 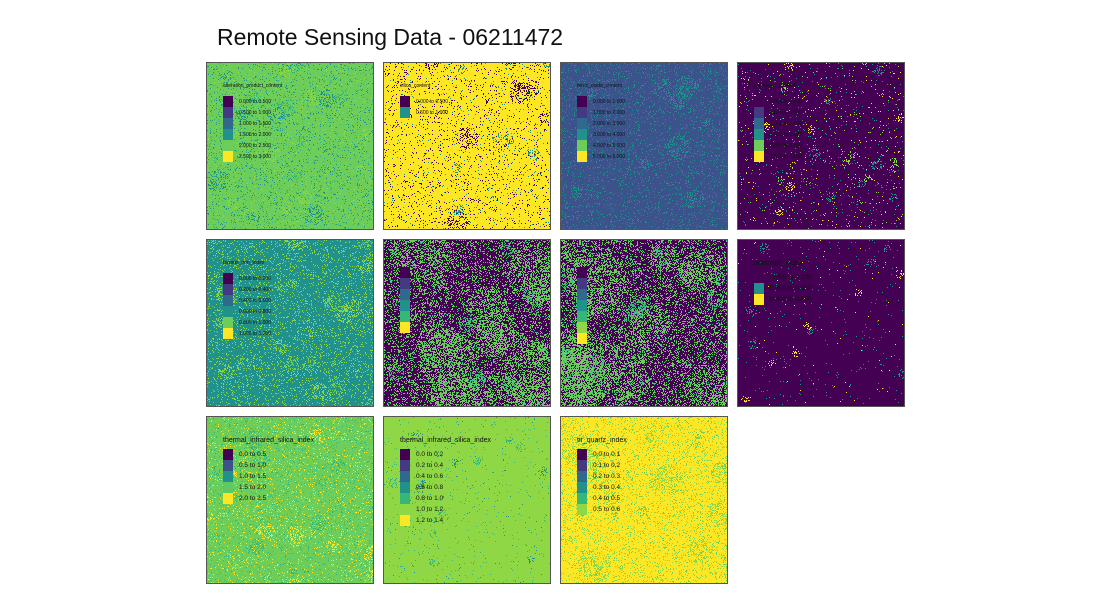 I want to click on legend-label: 1.0 to 1.2, so click(x=430, y=509).